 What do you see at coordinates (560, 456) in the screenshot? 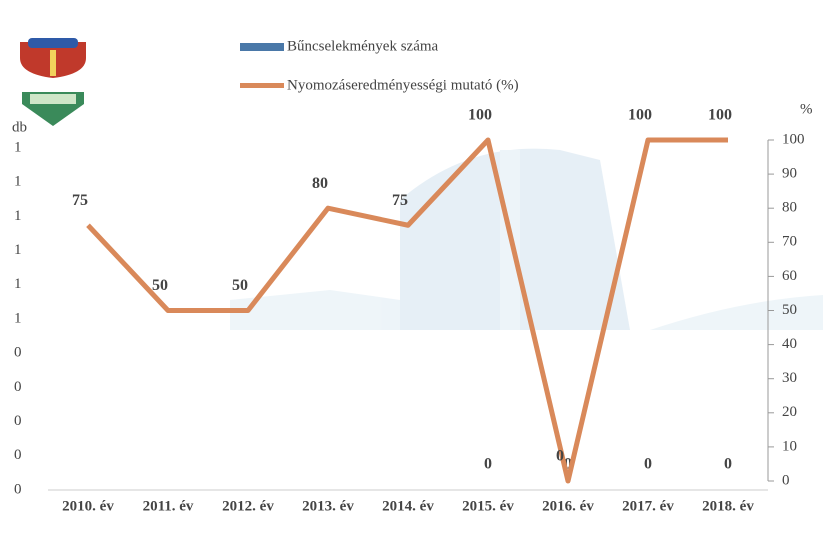
I see `line-value-label: 0` at bounding box center [560, 456].